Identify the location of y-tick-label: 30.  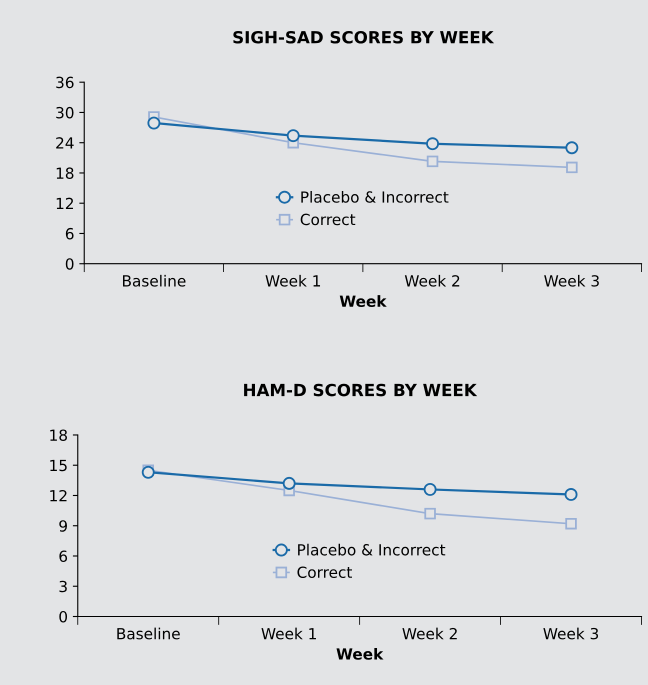
(65, 112).